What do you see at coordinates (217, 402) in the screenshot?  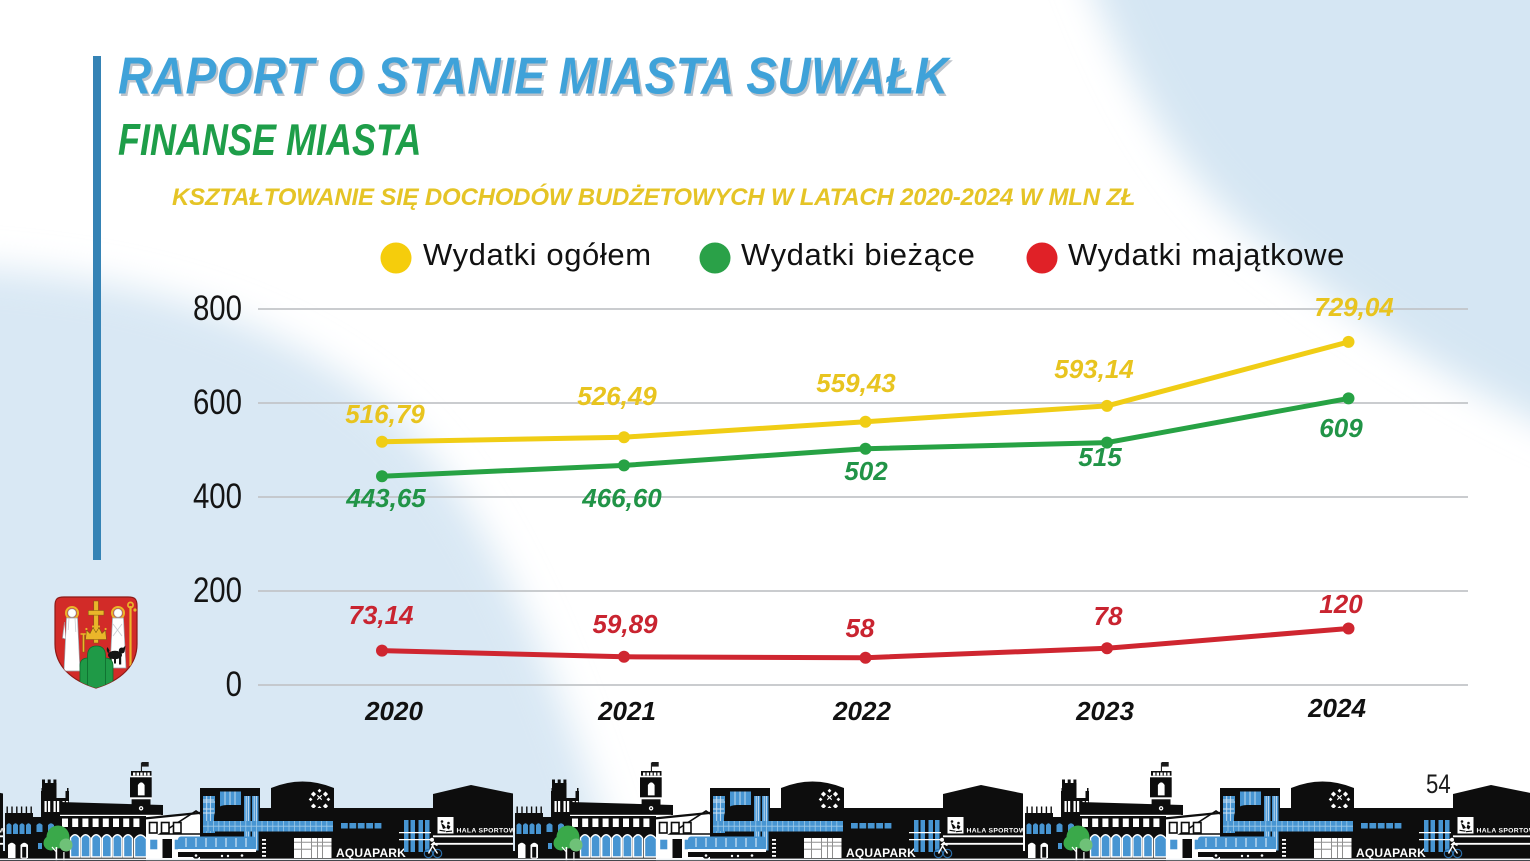 I see `svg-text: 600` at bounding box center [217, 402].